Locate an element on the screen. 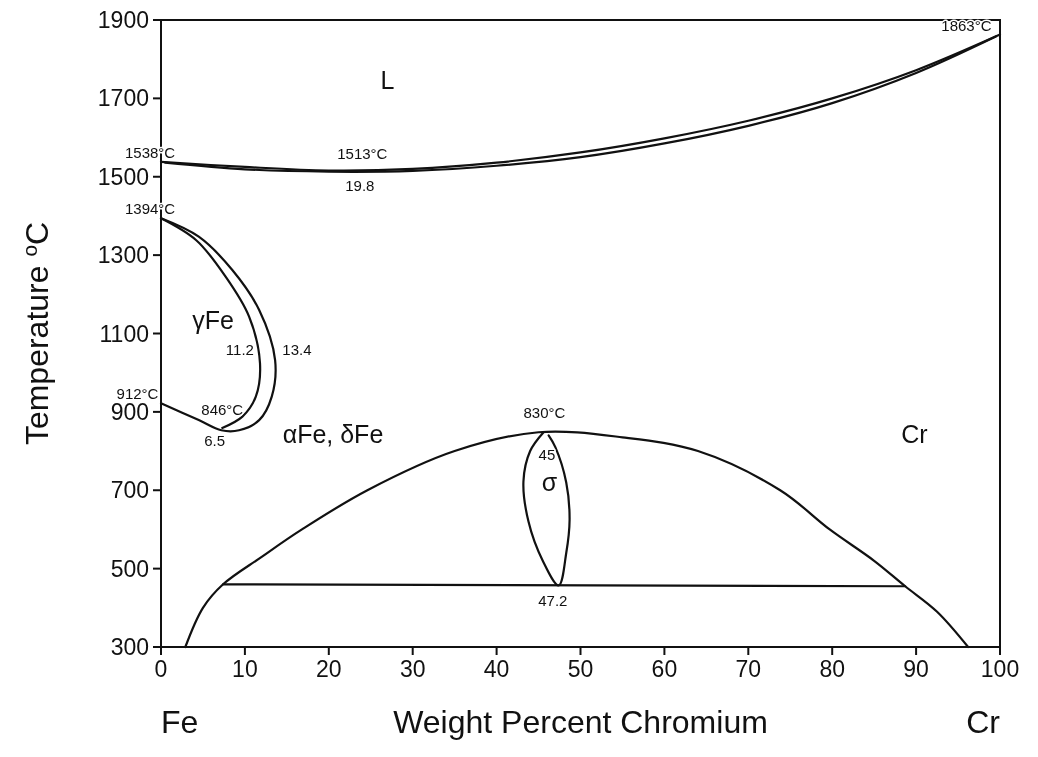  x-tick-label: 0 is located at coordinates (161, 669).